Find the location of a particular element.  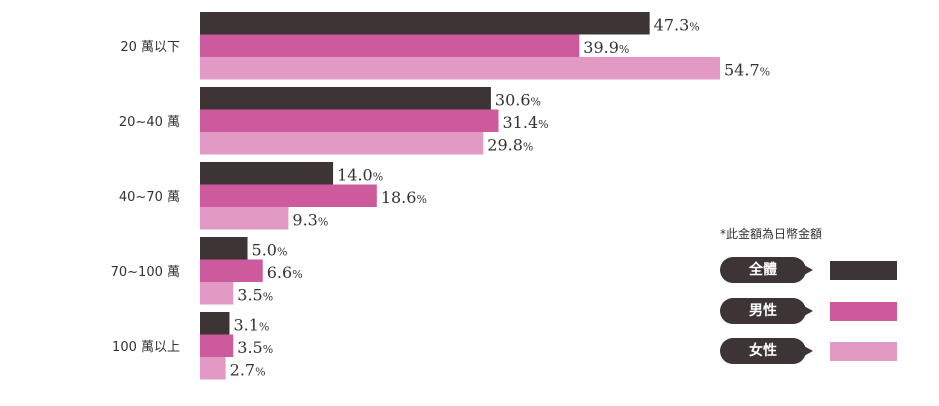

value-label: 31.4% is located at coordinates (526, 122).